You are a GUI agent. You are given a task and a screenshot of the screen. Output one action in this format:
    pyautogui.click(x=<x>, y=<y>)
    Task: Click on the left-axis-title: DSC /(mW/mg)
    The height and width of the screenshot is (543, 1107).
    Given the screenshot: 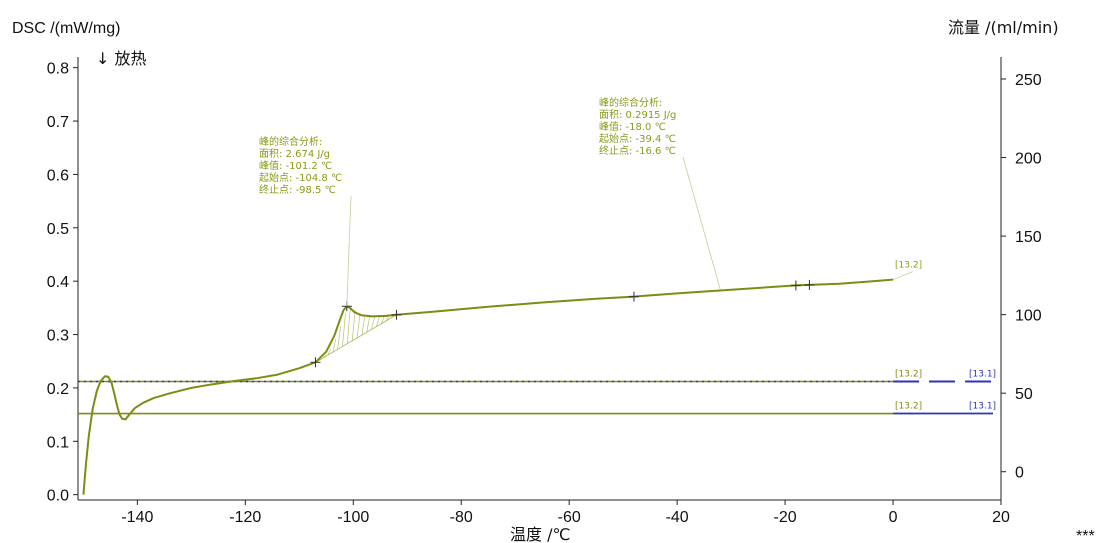 What is the action you would take?
    pyautogui.click(x=66, y=28)
    